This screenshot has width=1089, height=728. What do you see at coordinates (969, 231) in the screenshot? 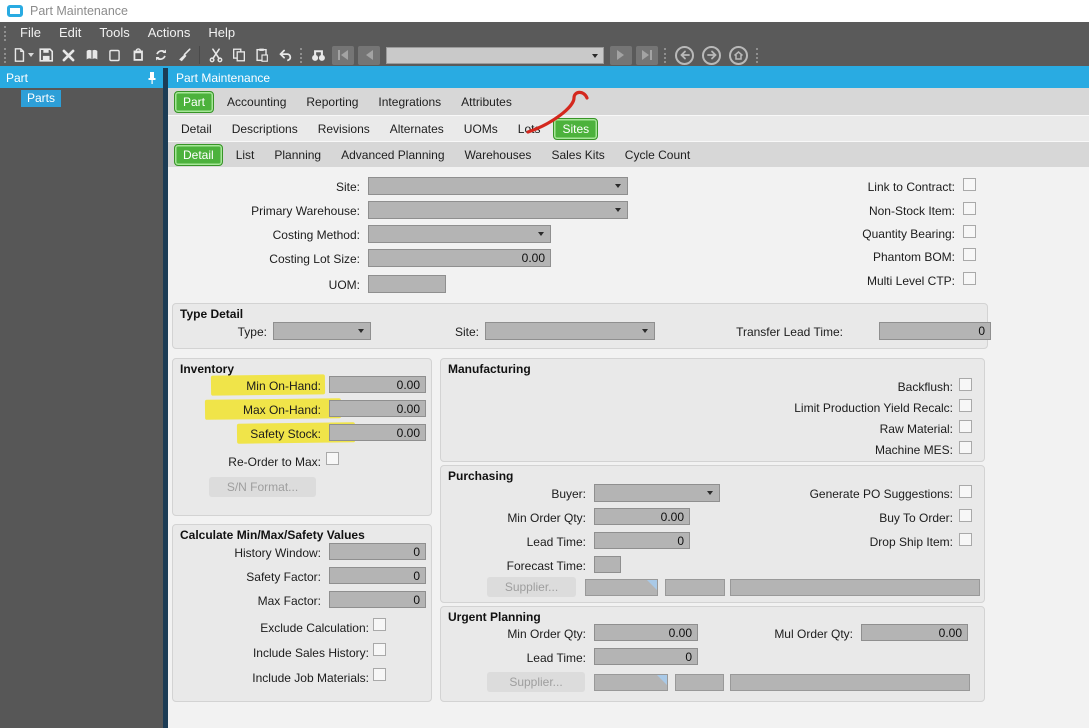
I see `quantity-bearing-checkbox` at bounding box center [969, 231].